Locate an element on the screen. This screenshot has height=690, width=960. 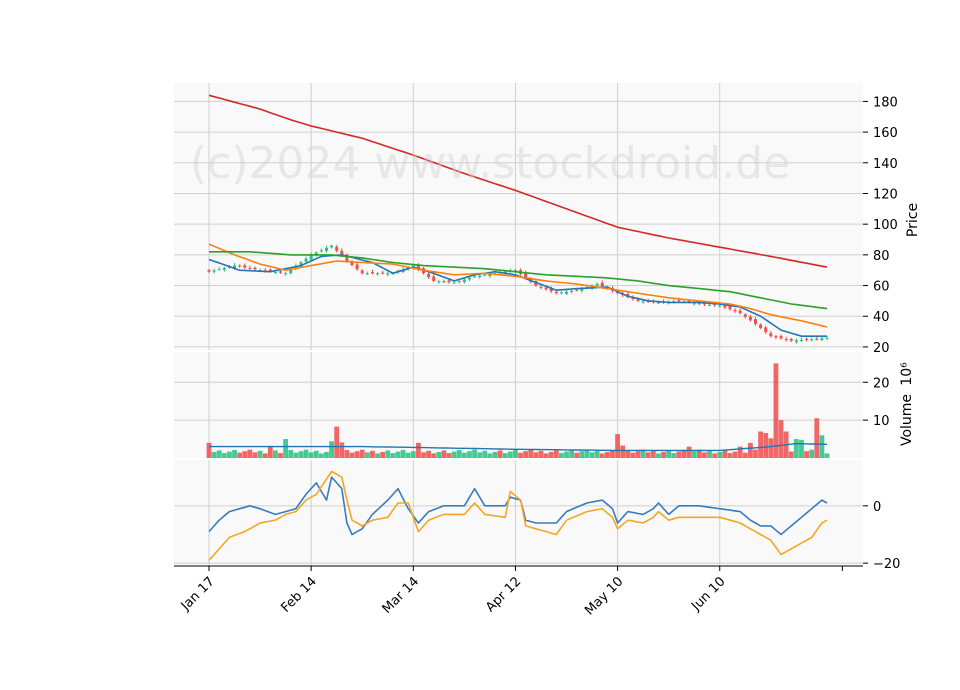
volume-panel: 10 20 is located at coordinates (532, 405).